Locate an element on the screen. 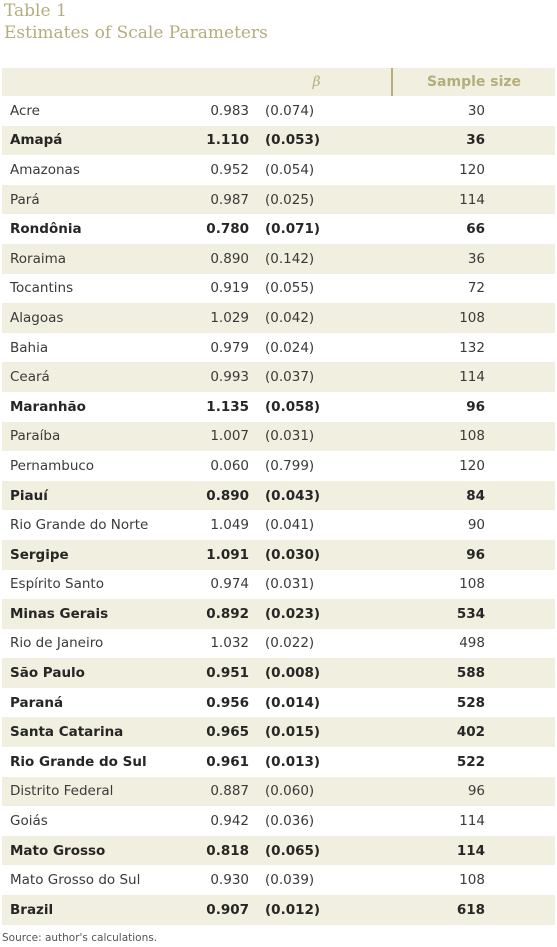  standard-error-cell: (0.074) is located at coordinates (290, 110).